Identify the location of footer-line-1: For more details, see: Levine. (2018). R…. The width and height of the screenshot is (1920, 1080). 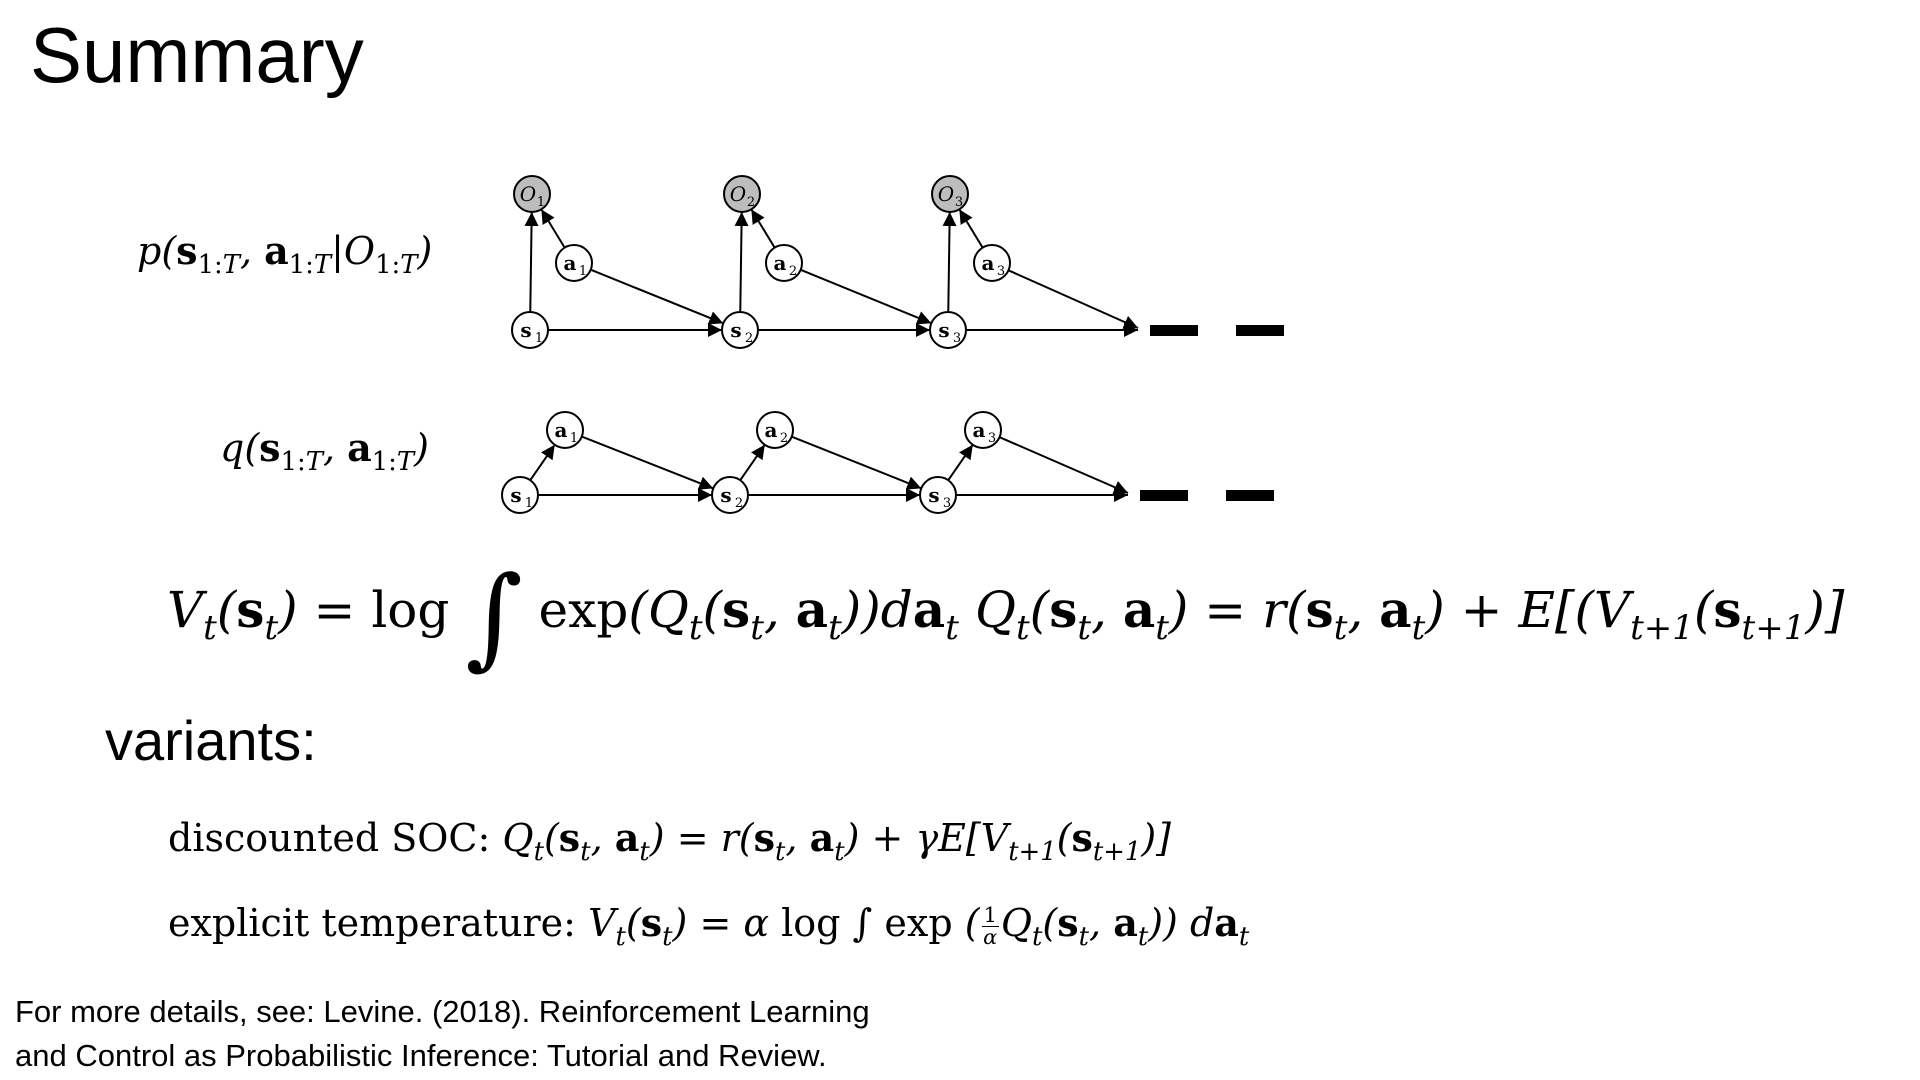
(442, 1011).